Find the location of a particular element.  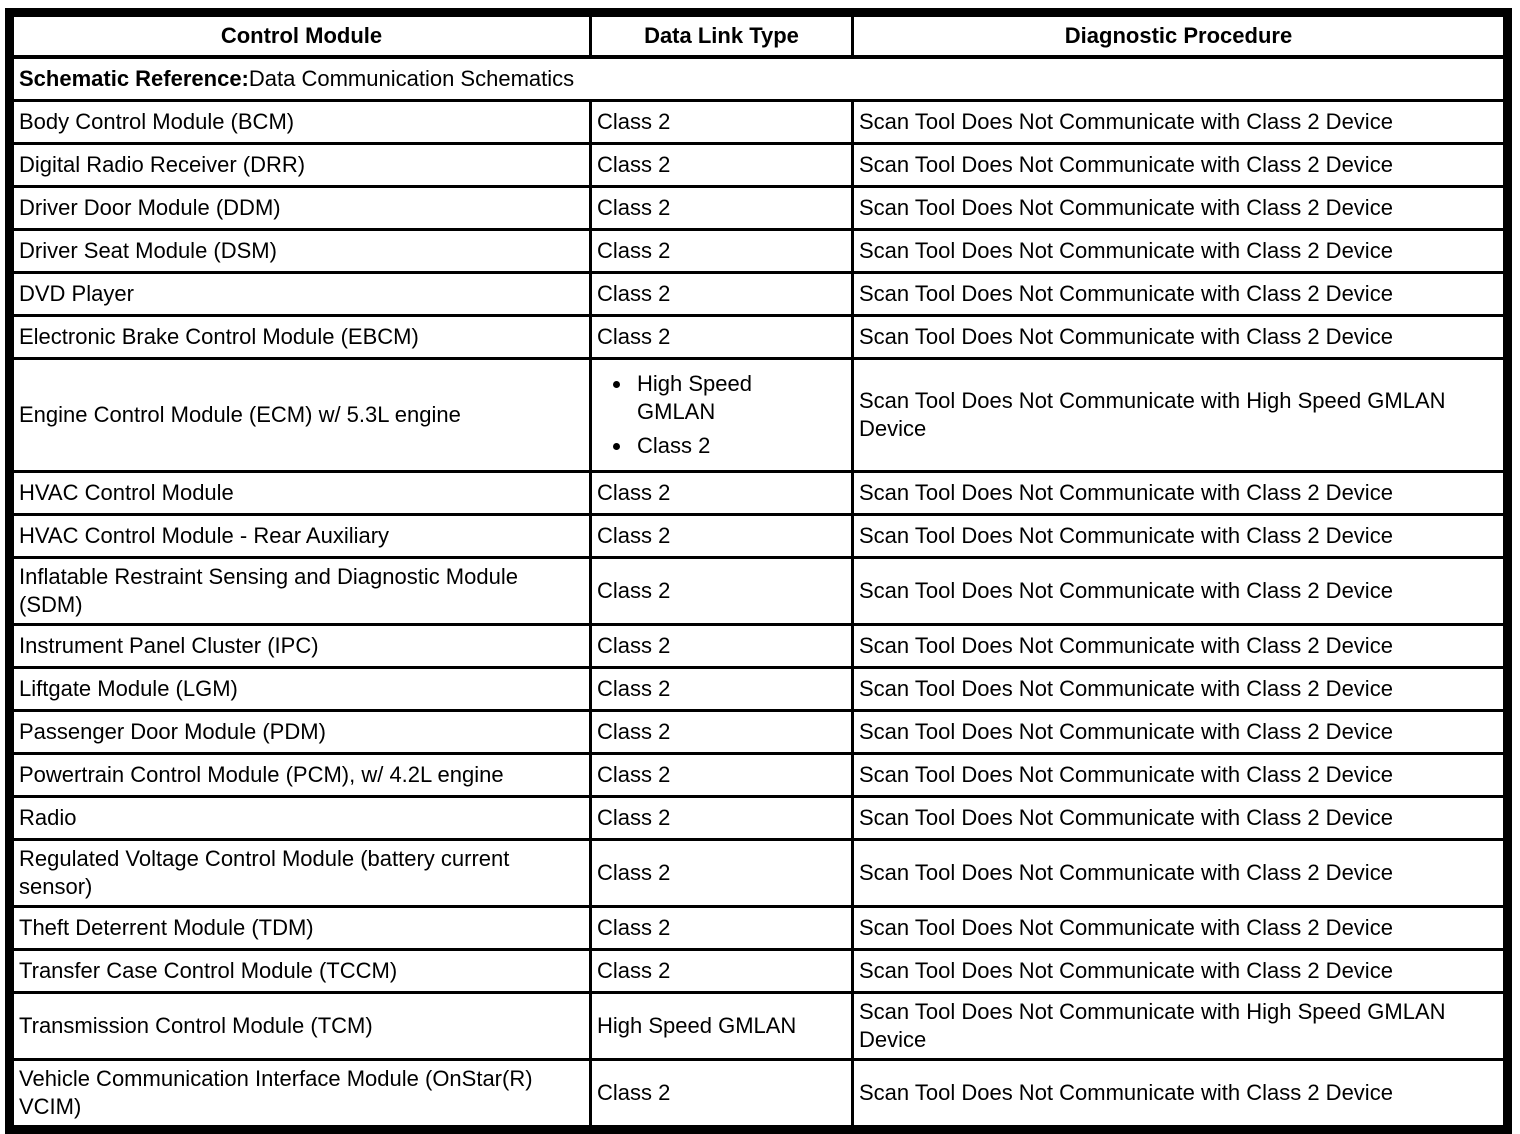

data-link-type-cell: High Speed GMLAN is located at coordinates (721, 1026).